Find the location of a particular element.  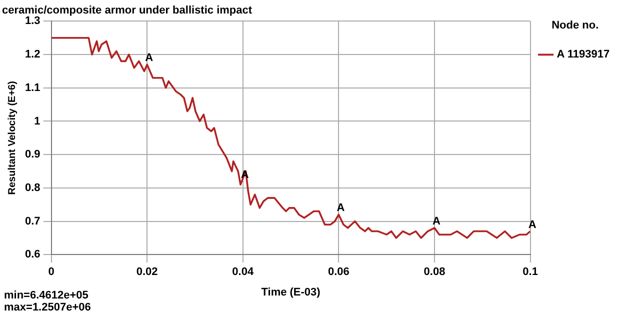

y-tick-label: 1.1 is located at coordinates (32, 88).